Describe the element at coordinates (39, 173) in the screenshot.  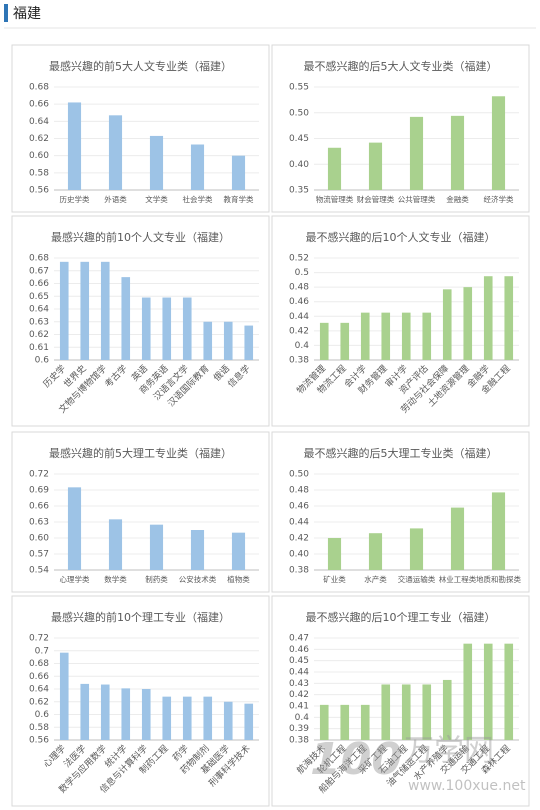
I see `y-tick-label: 0.58` at that location.